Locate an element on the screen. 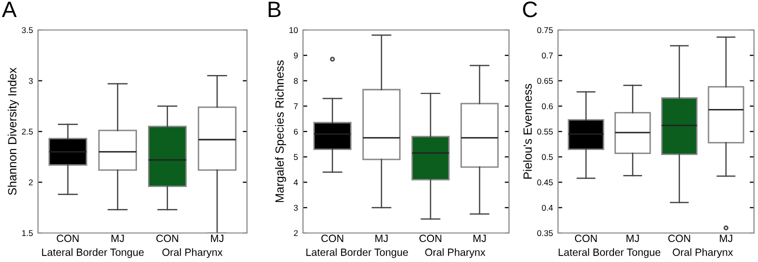 Image resolution: width=758 pixels, height=262 pixels. y-tick-label: 10 is located at coordinates (294, 30).